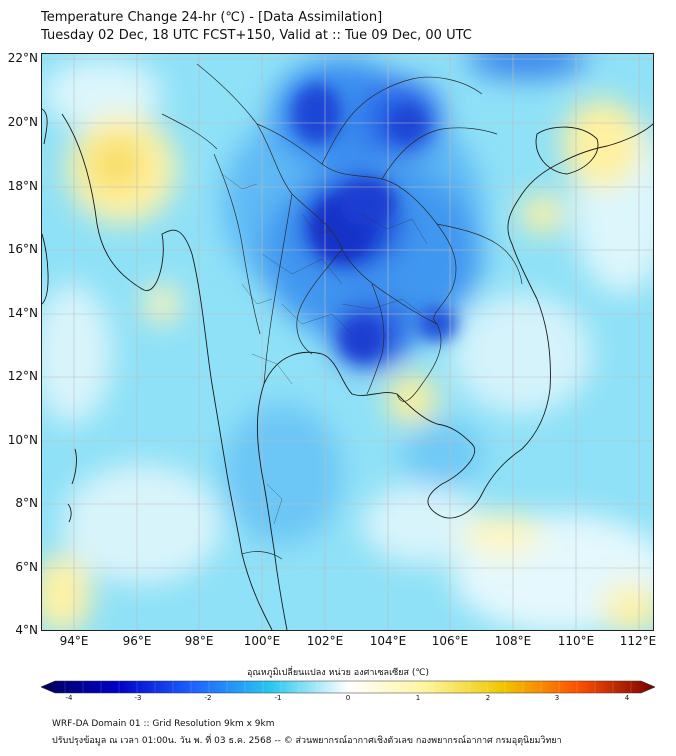 The height and width of the screenshot is (756, 676). I want to click on lat-label-16n: 16°N, so click(22, 249).